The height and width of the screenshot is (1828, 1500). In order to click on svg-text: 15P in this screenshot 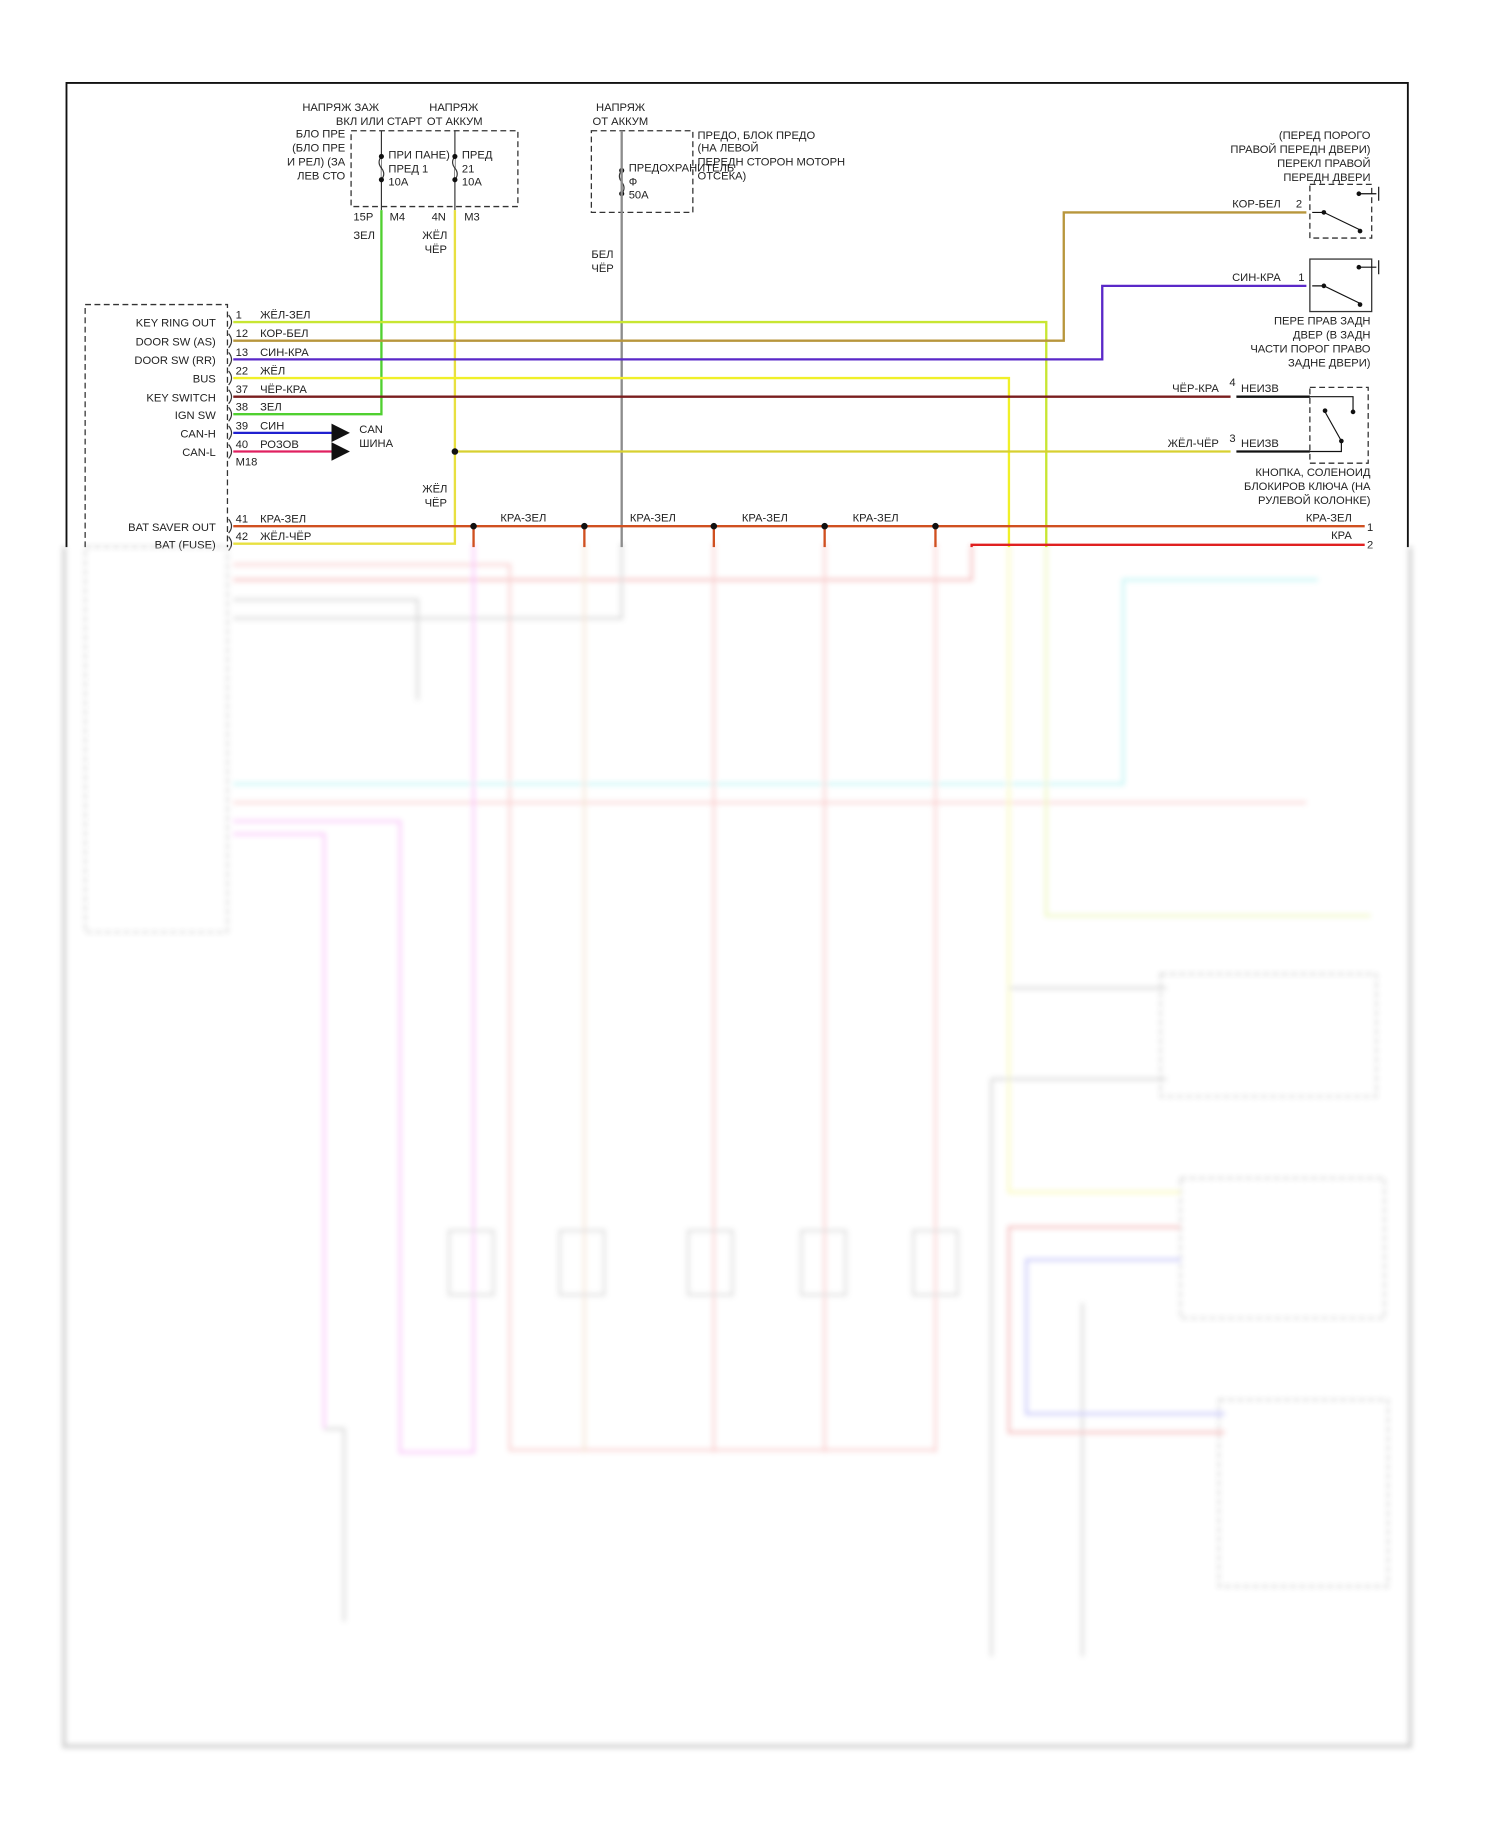, I will do `click(363, 218)`.